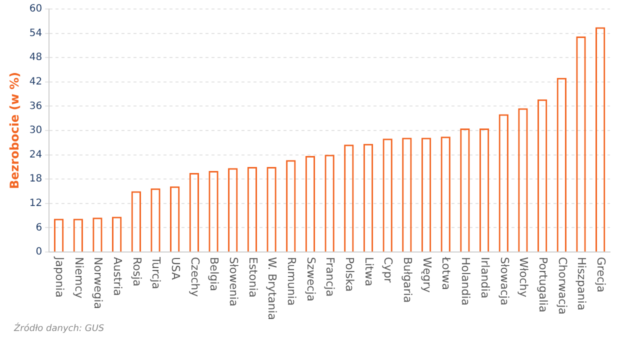  I want to click on x-tick-label: Estonia, so click(253, 277).